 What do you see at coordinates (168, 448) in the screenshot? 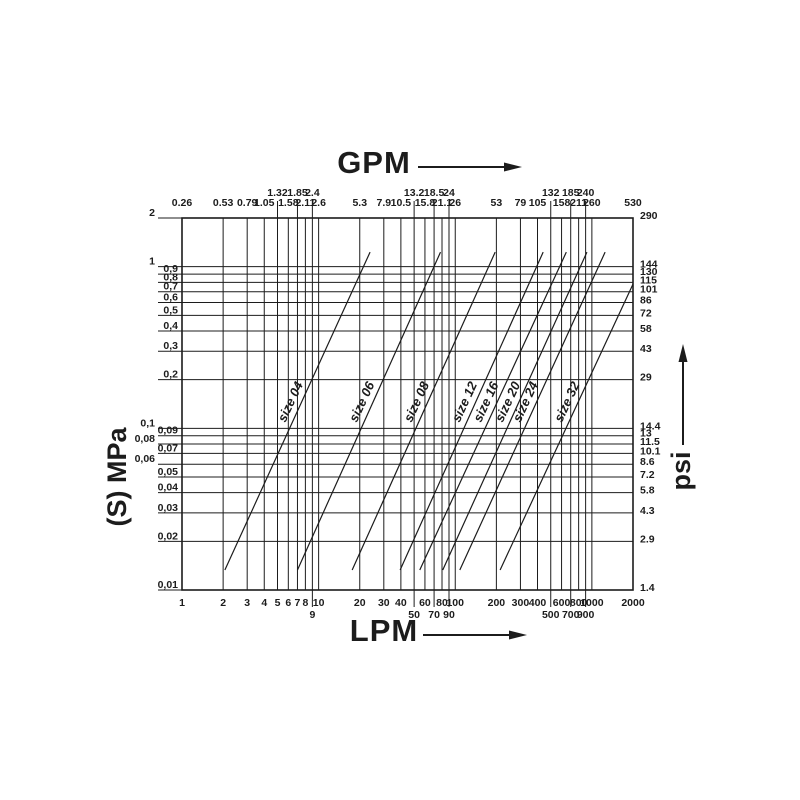
I see `left-tick-label: 0,07` at bounding box center [168, 448].